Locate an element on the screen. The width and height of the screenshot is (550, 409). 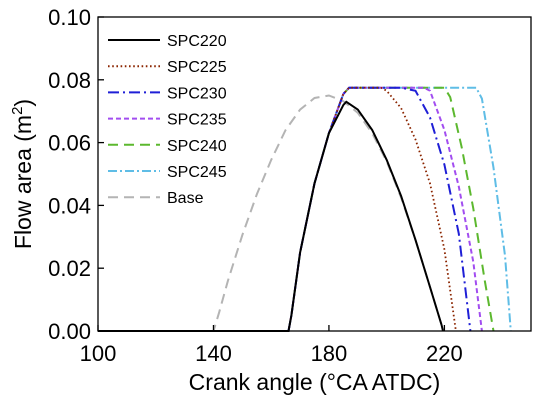
y-tick-label: 0.00 is located at coordinates (69, 331).